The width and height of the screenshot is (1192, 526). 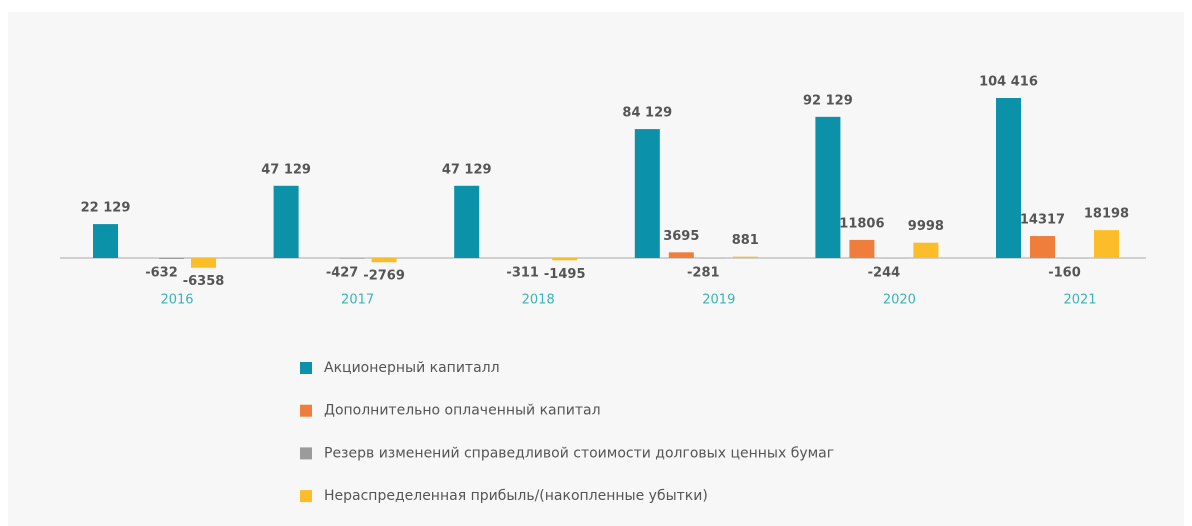 I want to click on x-tick-label: 2018, so click(x=538, y=300).